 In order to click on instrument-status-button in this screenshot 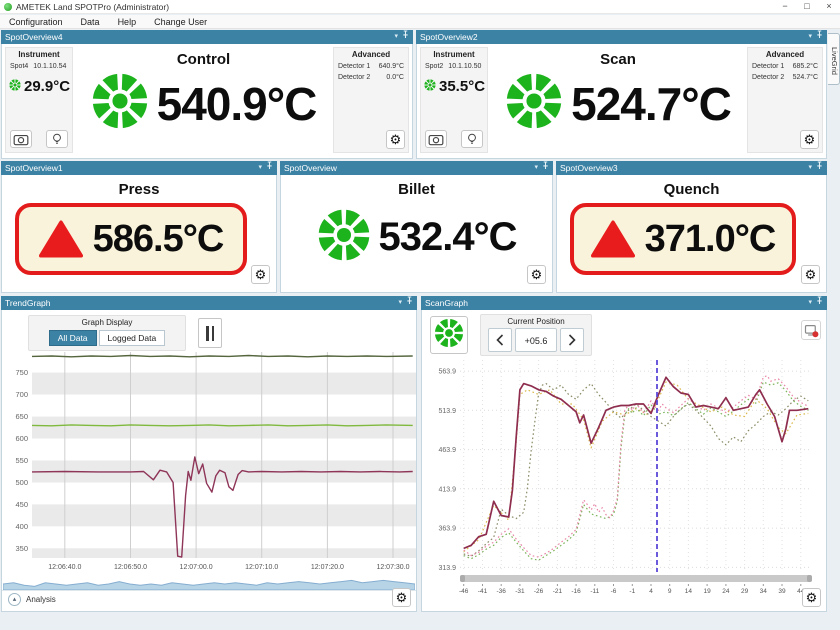, I will do `click(449, 335)`.